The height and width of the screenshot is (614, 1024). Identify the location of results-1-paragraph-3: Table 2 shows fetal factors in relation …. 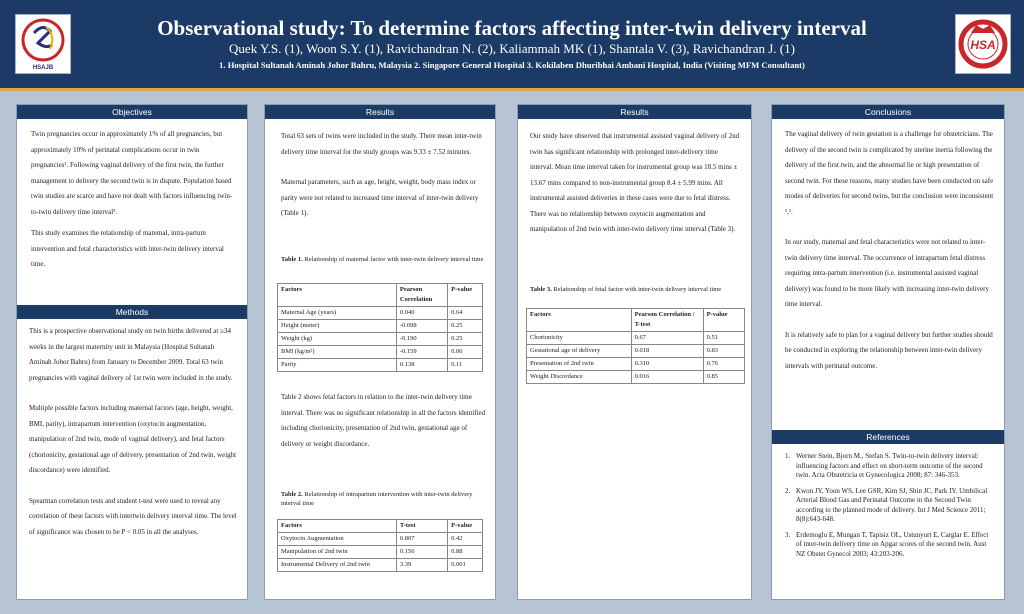
(383, 420).